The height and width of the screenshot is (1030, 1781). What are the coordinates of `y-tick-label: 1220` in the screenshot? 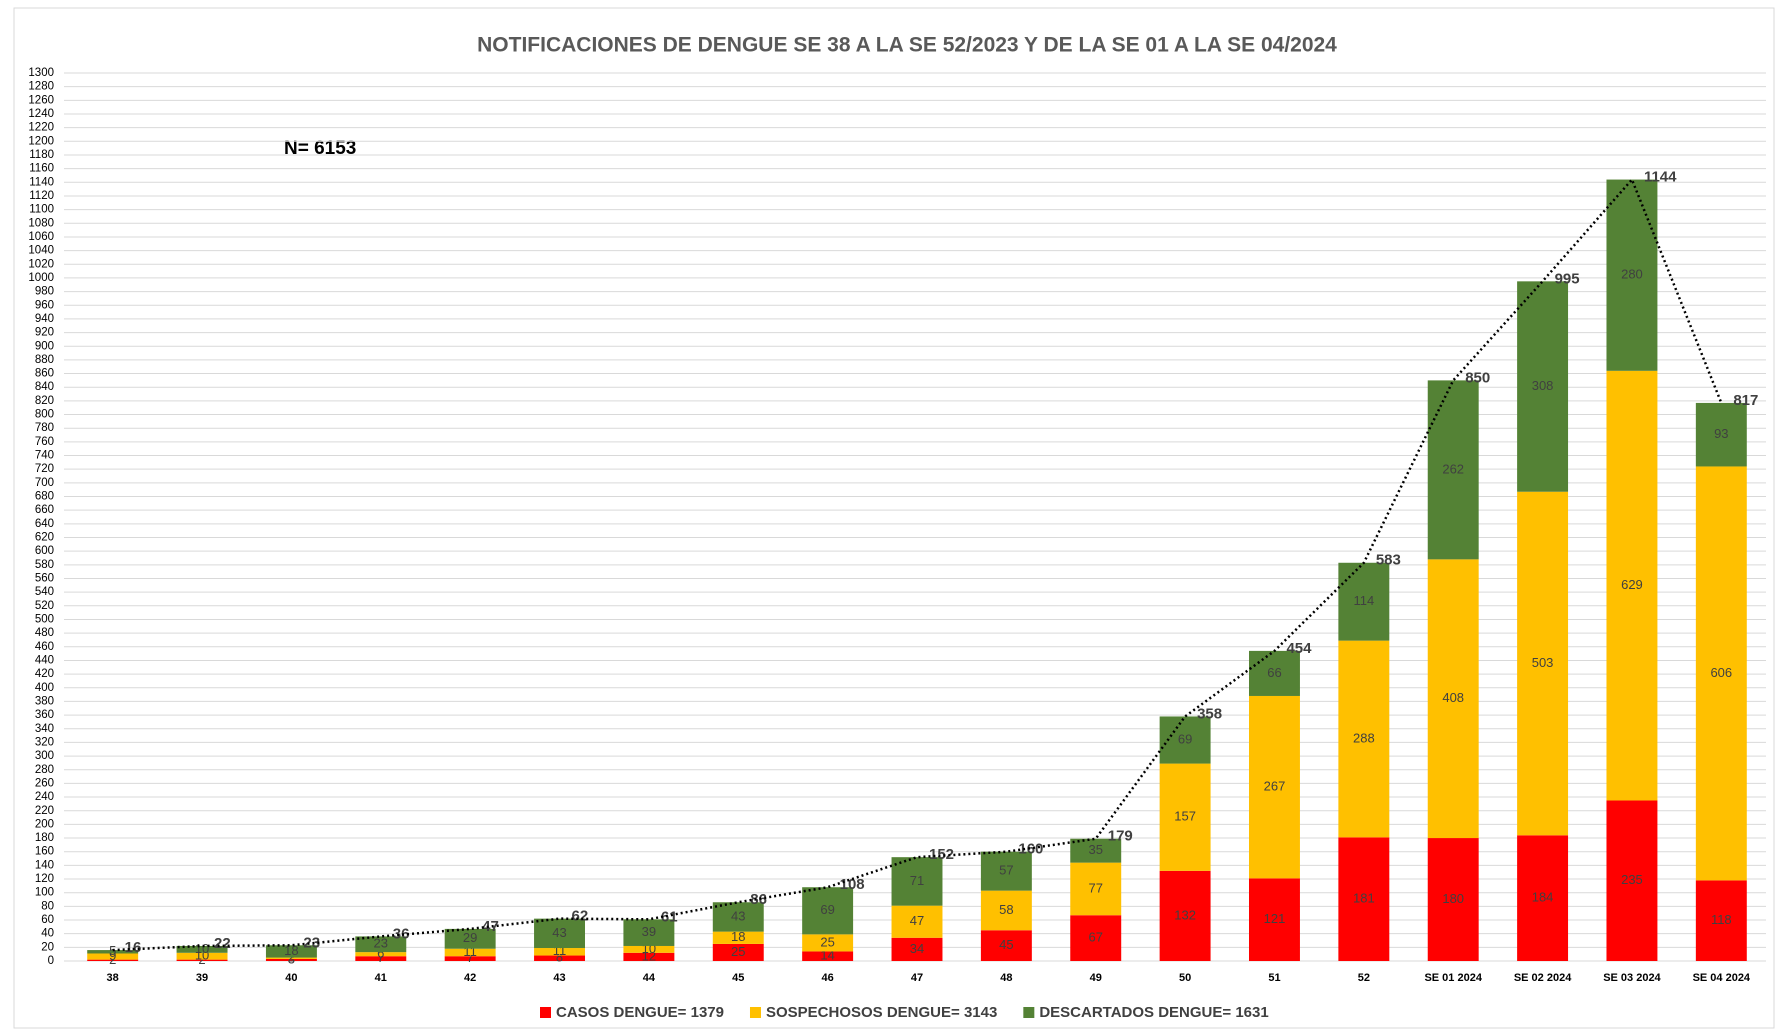 It's located at (41, 128).